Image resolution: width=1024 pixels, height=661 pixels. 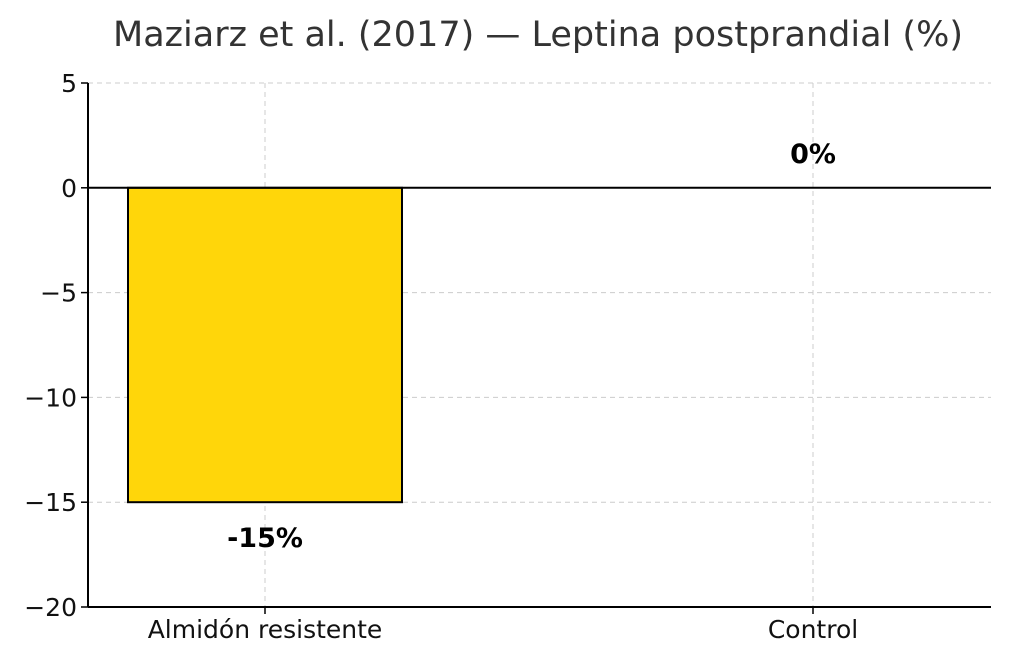 I want to click on bars, so click(x=265, y=345).